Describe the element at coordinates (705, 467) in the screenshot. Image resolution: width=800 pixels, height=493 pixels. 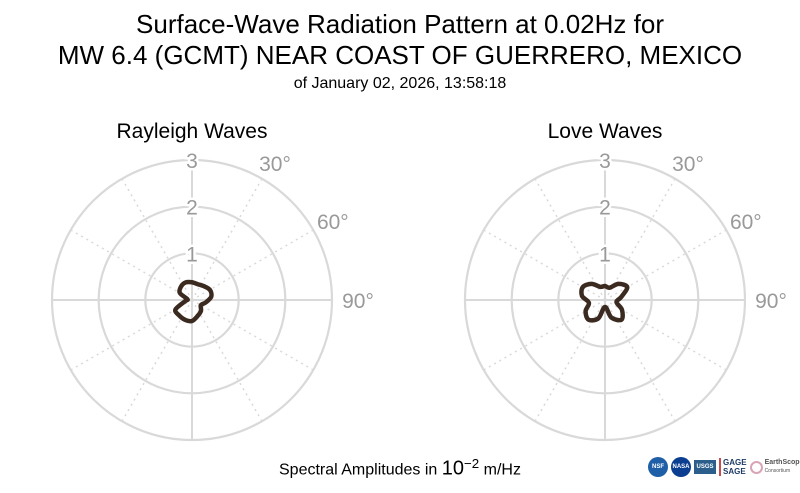
I see `usgs-logo: USGS` at that location.